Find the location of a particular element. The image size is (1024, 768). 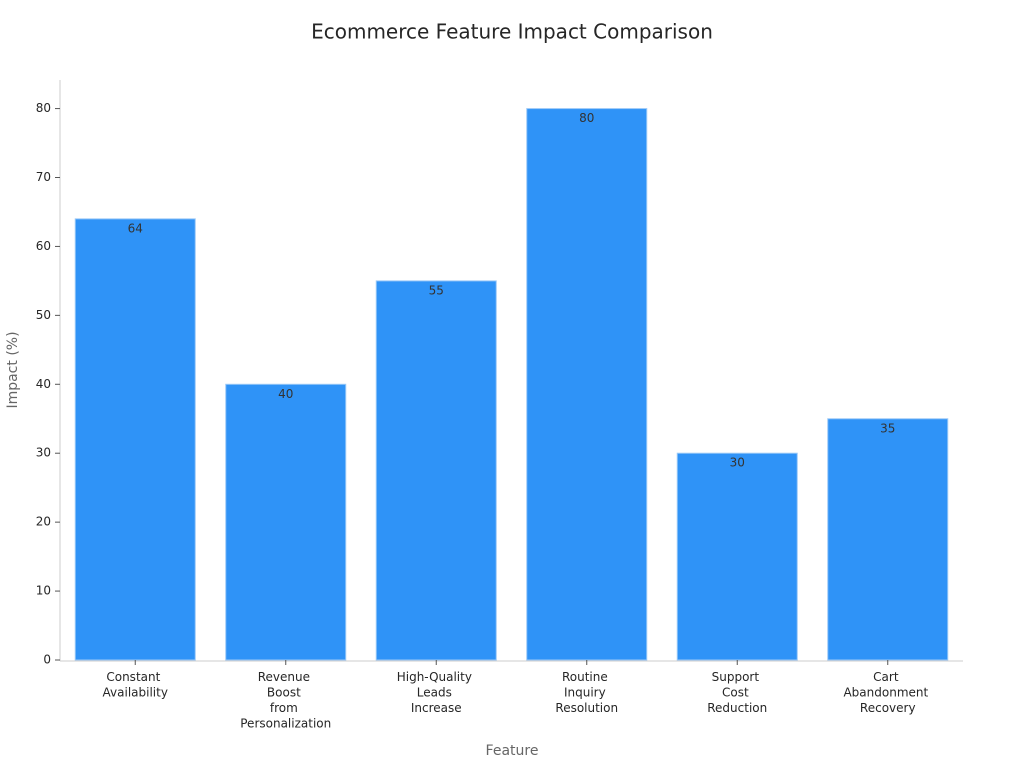

y-tick-label: 0 is located at coordinates (47, 660).